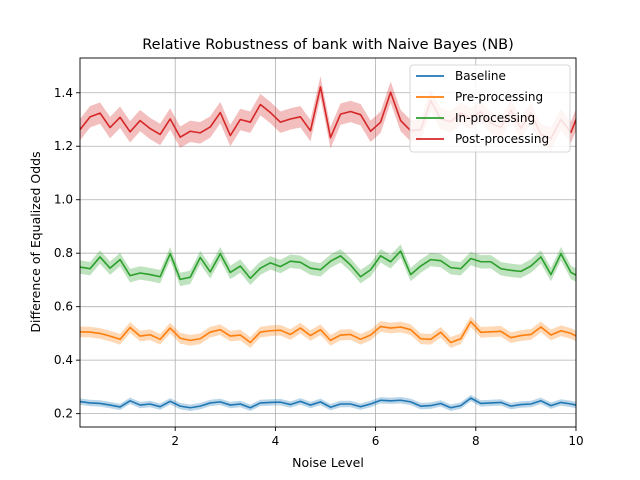 This screenshot has width=640, height=480. I want to click on post-processing-legend-label: Post-processing, so click(502, 139).